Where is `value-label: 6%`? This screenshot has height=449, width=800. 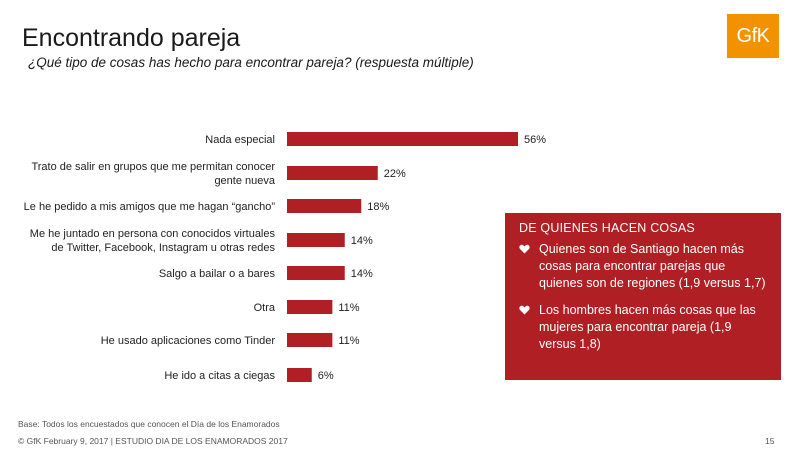
value-label: 6% is located at coordinates (326, 376).